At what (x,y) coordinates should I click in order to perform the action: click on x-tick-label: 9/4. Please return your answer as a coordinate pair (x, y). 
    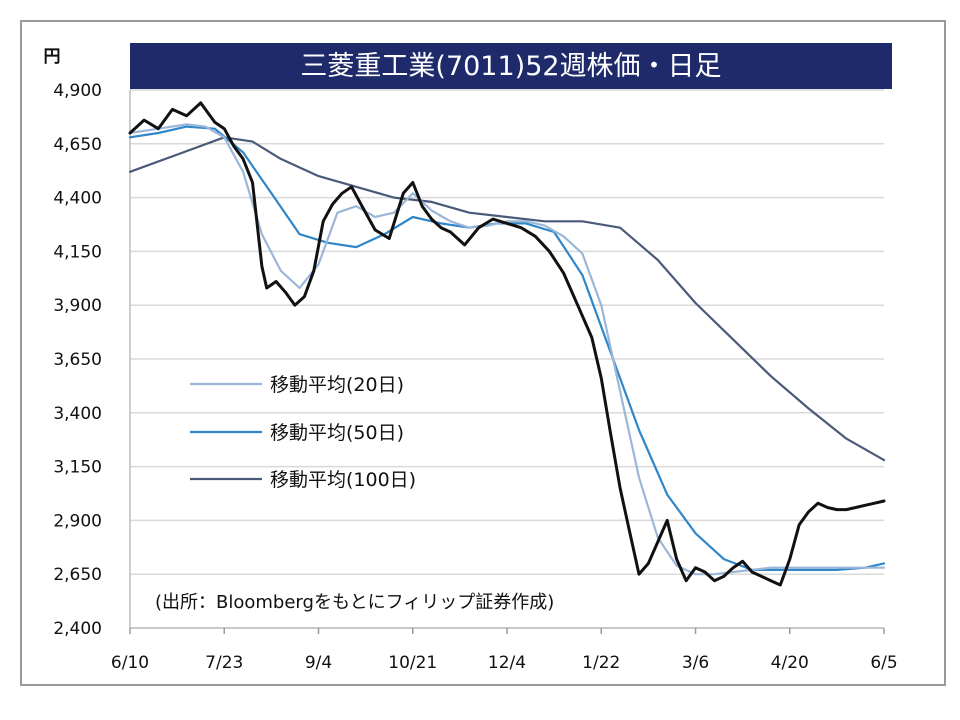
    Looking at the image, I should click on (318, 663).